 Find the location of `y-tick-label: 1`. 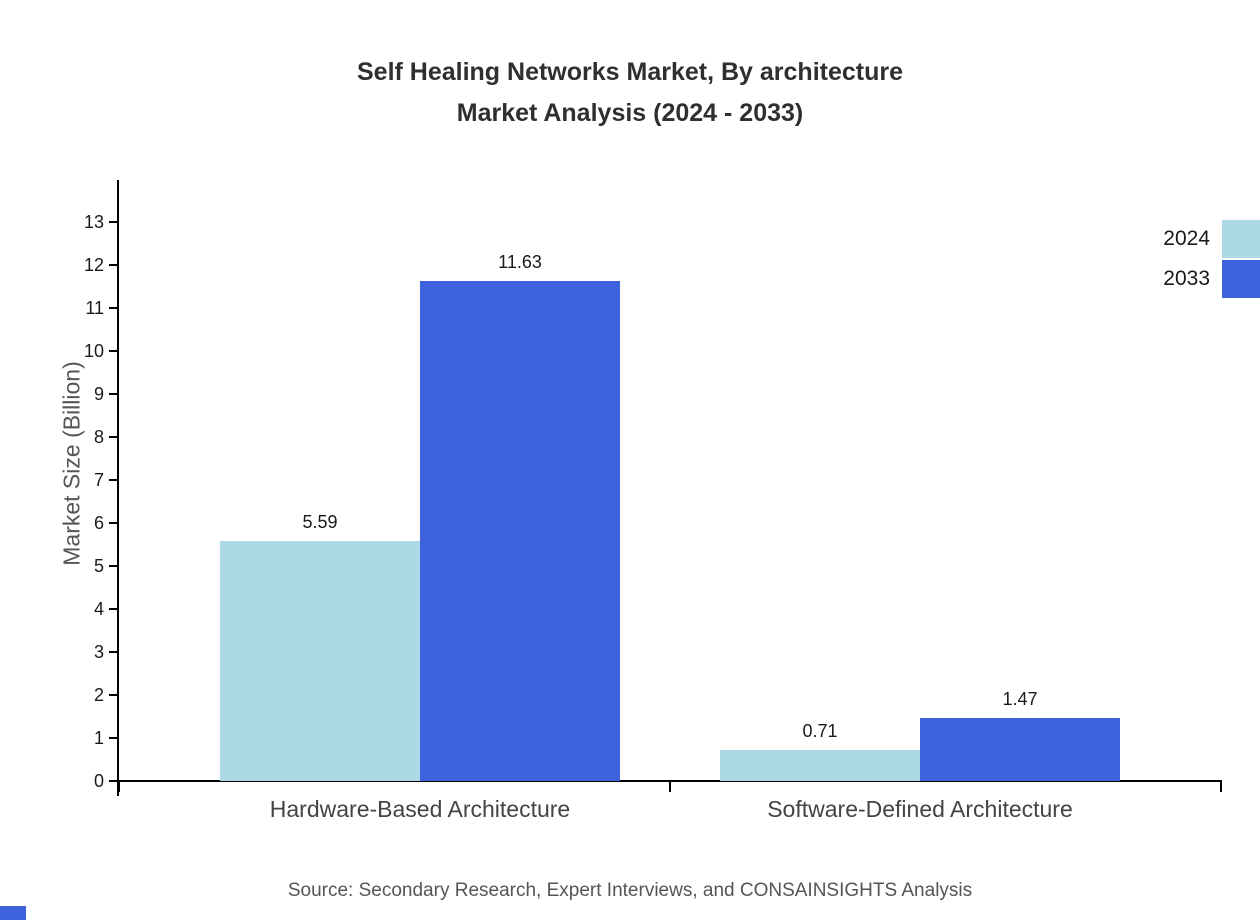

y-tick-label: 1 is located at coordinates (98, 738).